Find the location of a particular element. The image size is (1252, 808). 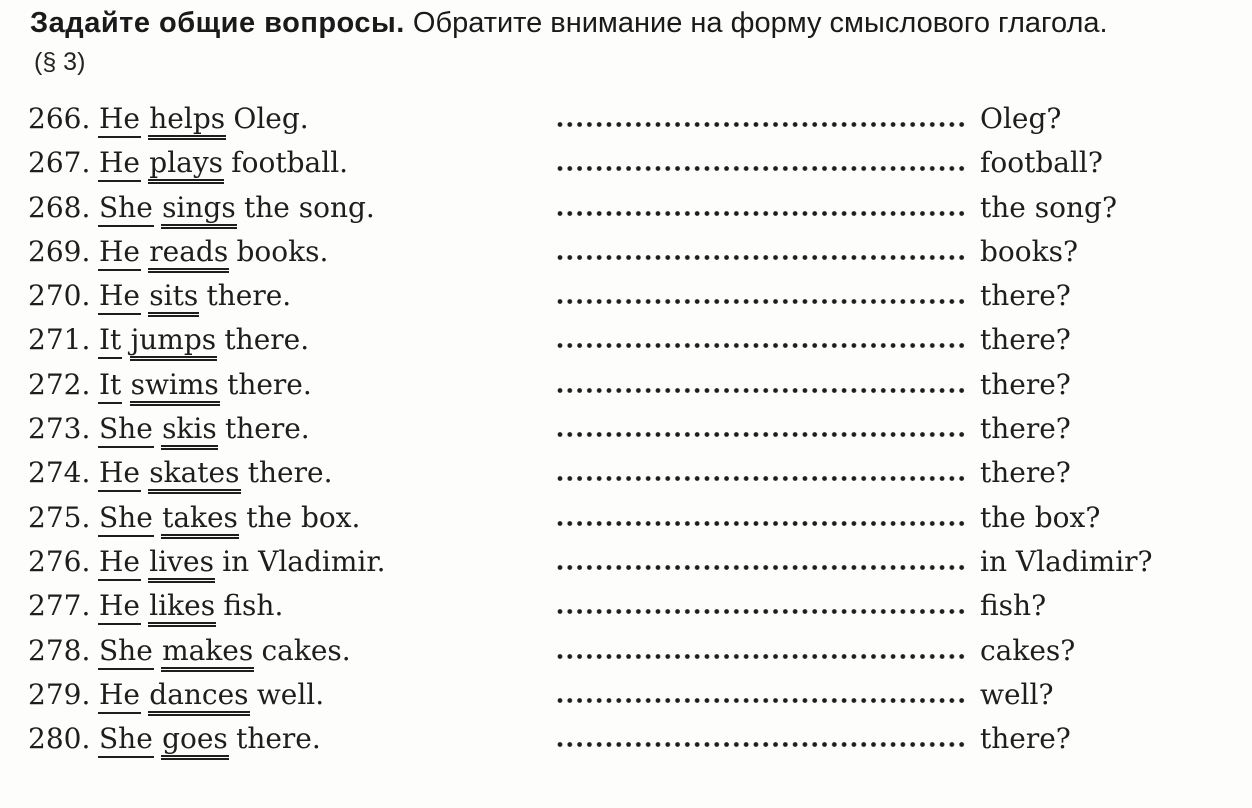

sentence-verb: makes is located at coordinates (208, 652).